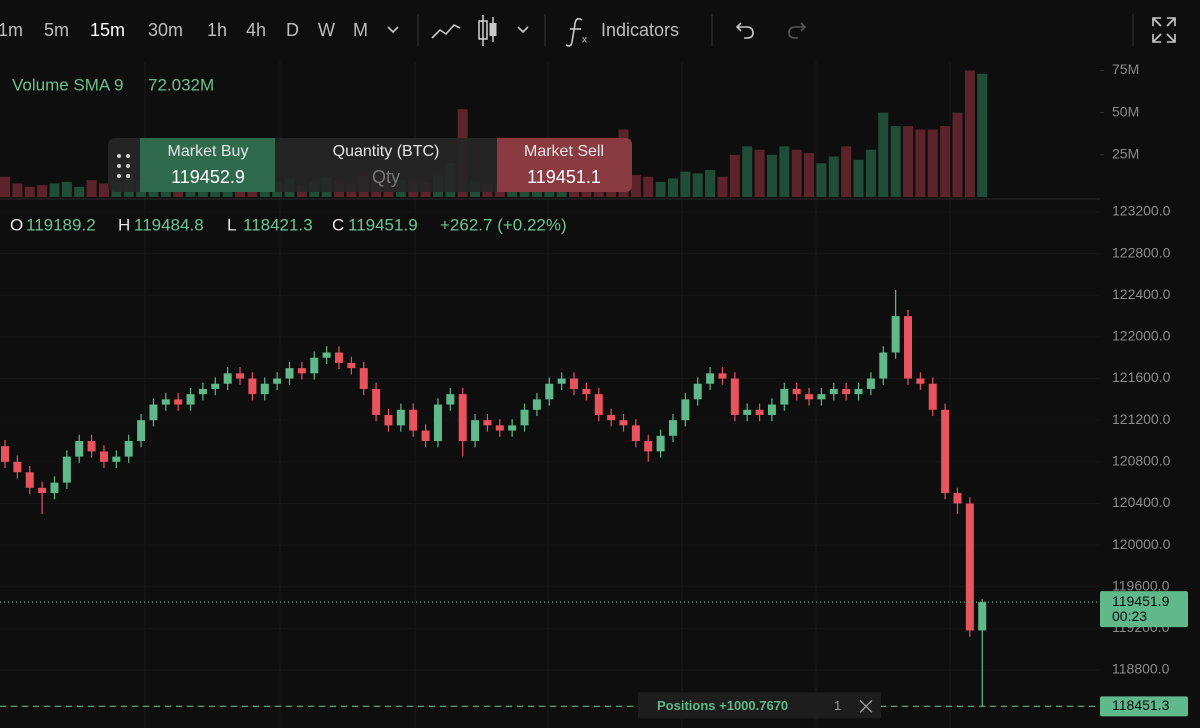  What do you see at coordinates (564, 151) in the screenshot?
I see `sell-label: Market Sell` at bounding box center [564, 151].